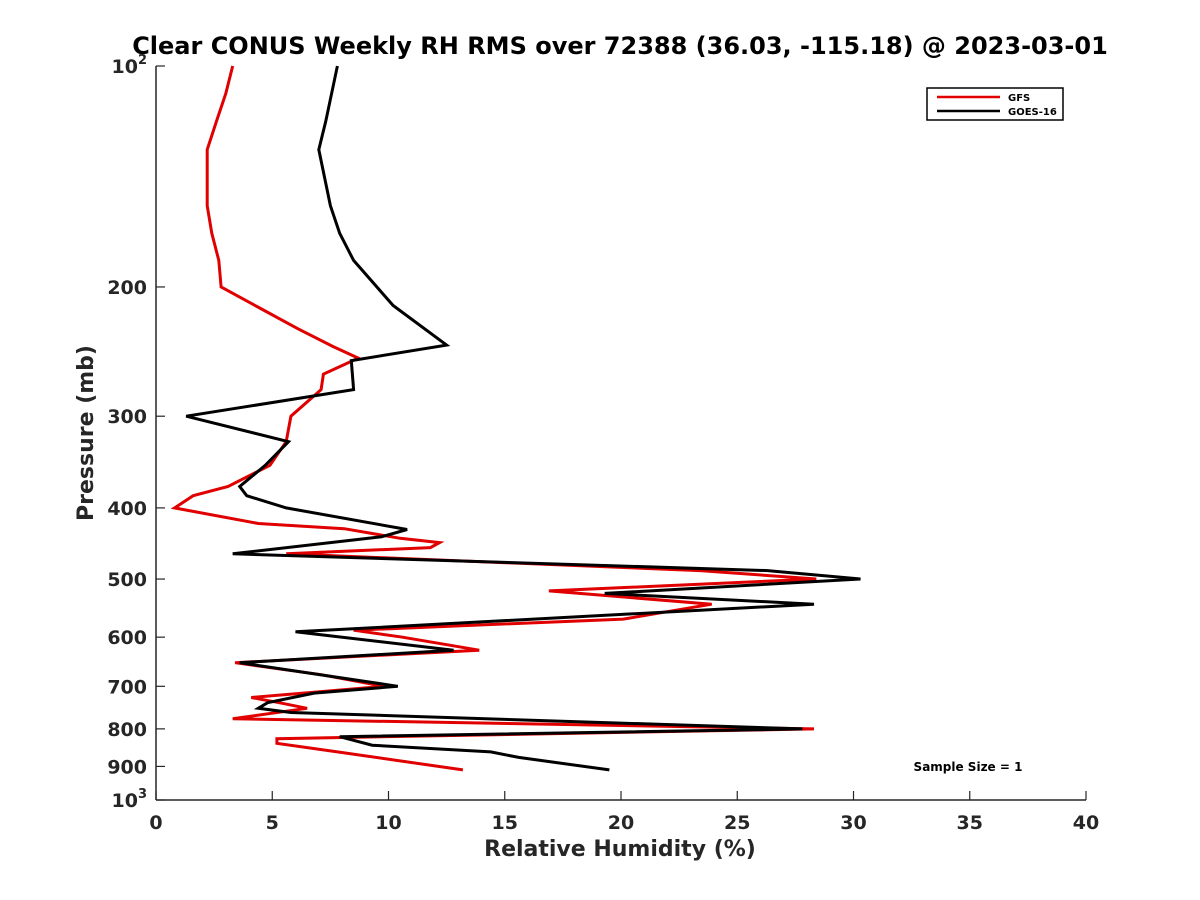 This screenshot has width=1200, height=900. What do you see at coordinates (1032, 112) in the screenshot?
I see `legend-label-goes16: GOES-16` at bounding box center [1032, 112].